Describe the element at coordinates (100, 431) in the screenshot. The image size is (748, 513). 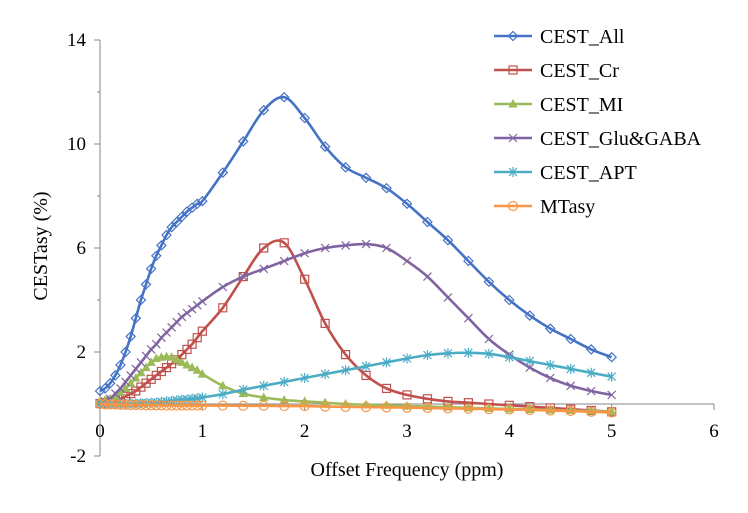
I see `x-tick-label: 0` at that location.